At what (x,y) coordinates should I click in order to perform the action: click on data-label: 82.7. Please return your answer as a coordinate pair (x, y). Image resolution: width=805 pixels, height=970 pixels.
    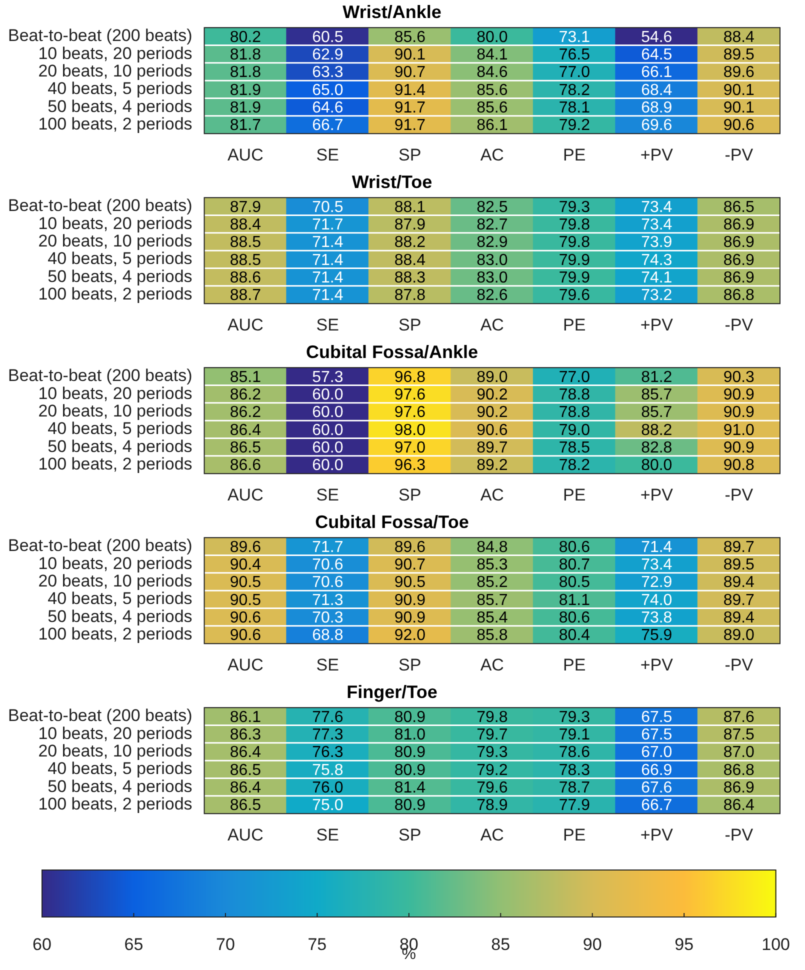
    Looking at the image, I should click on (492, 225).